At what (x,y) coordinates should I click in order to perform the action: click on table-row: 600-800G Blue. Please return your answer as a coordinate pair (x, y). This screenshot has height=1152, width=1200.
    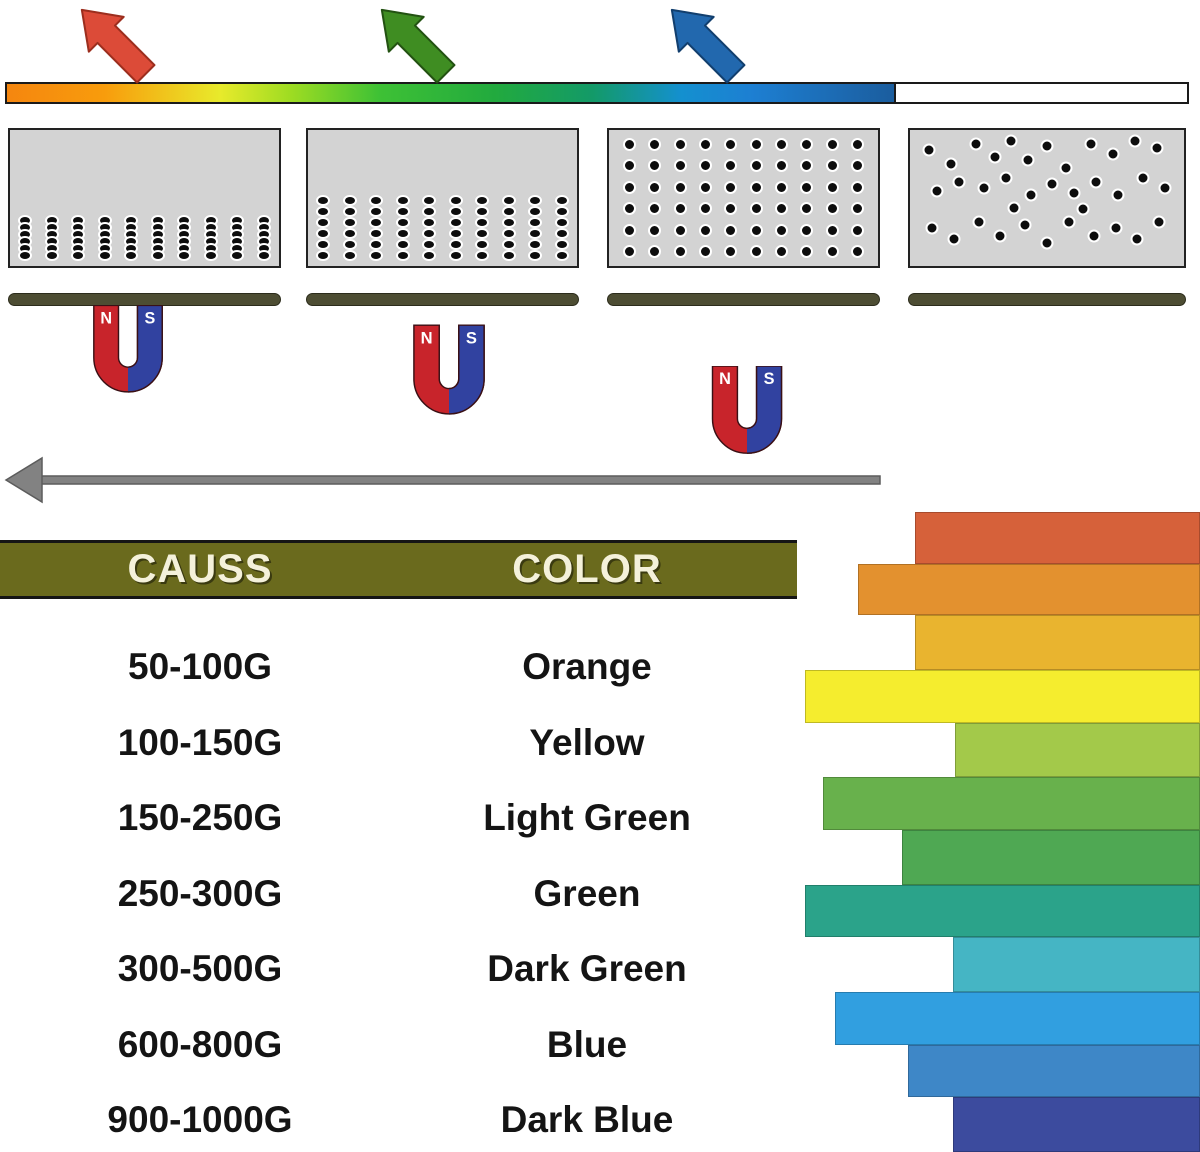
    Looking at the image, I should click on (398, 1045).